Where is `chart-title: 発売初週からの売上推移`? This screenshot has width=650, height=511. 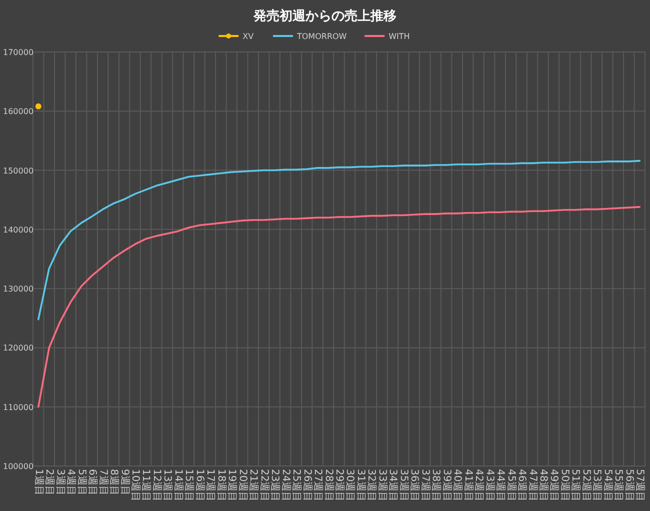
chart-title: 発売初週からの売上推移 is located at coordinates (324, 16).